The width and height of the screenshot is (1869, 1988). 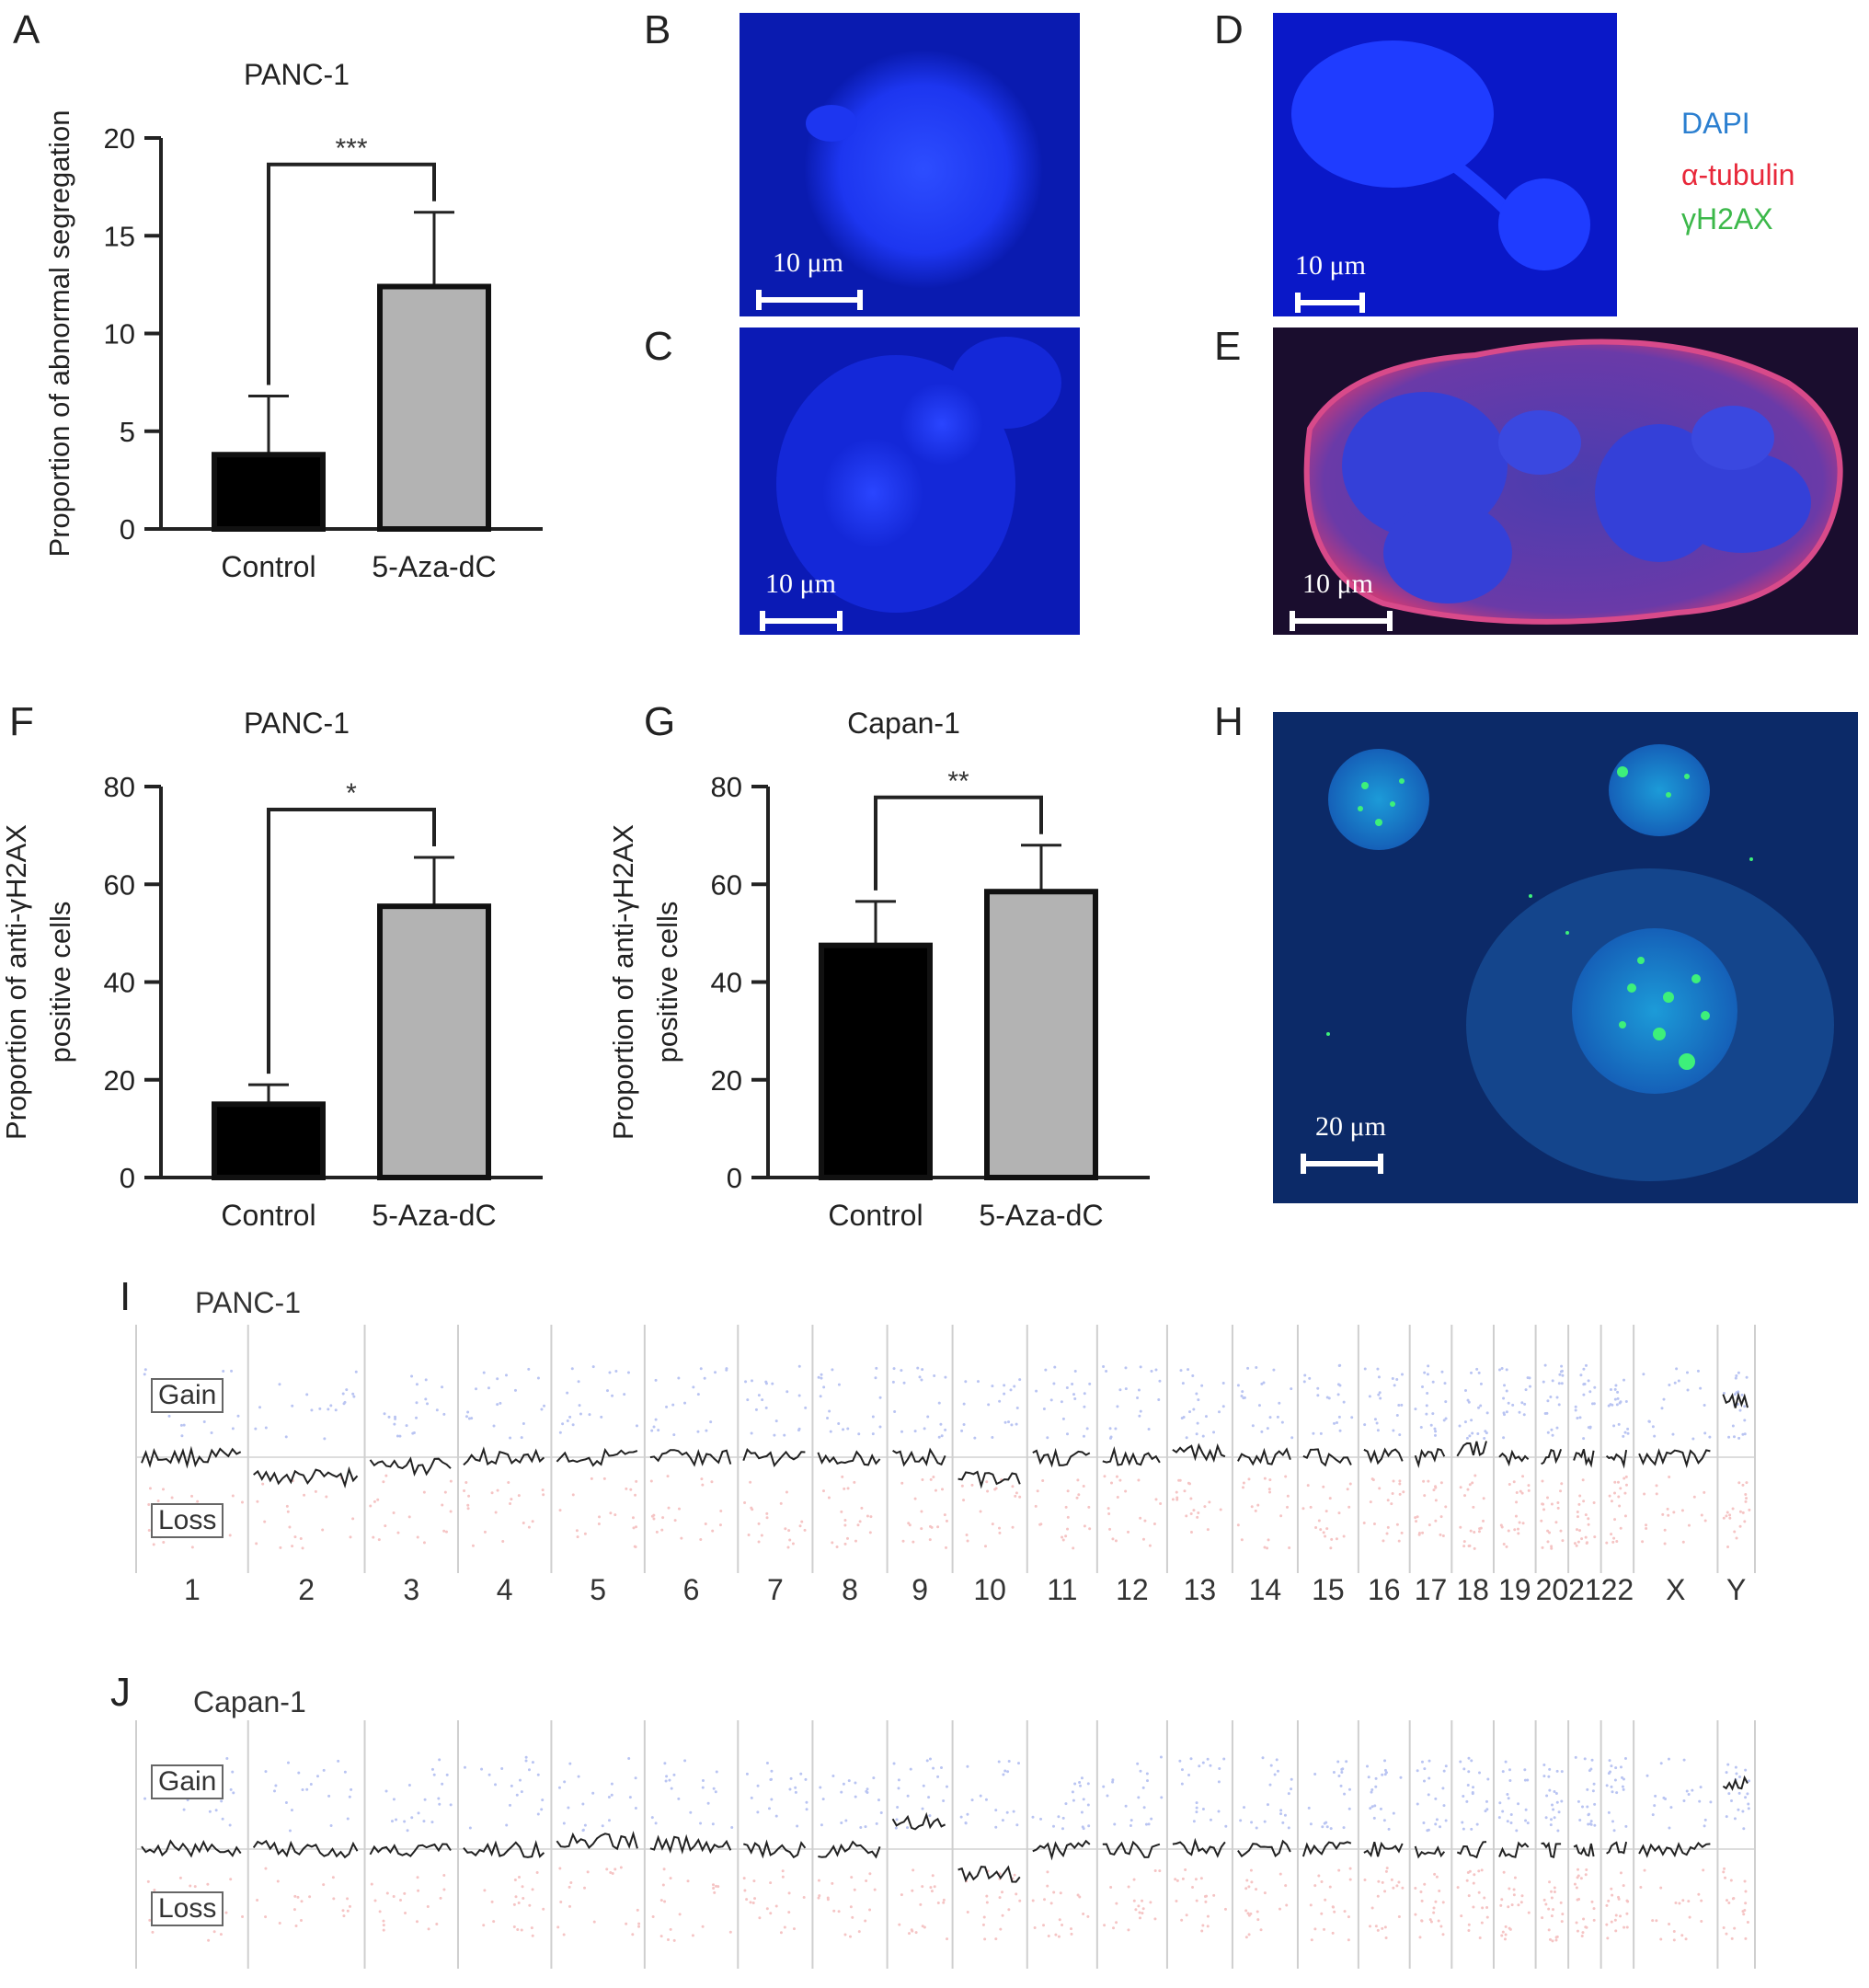 I want to click on chromosome-label: 21, so click(x=1584, y=1587).